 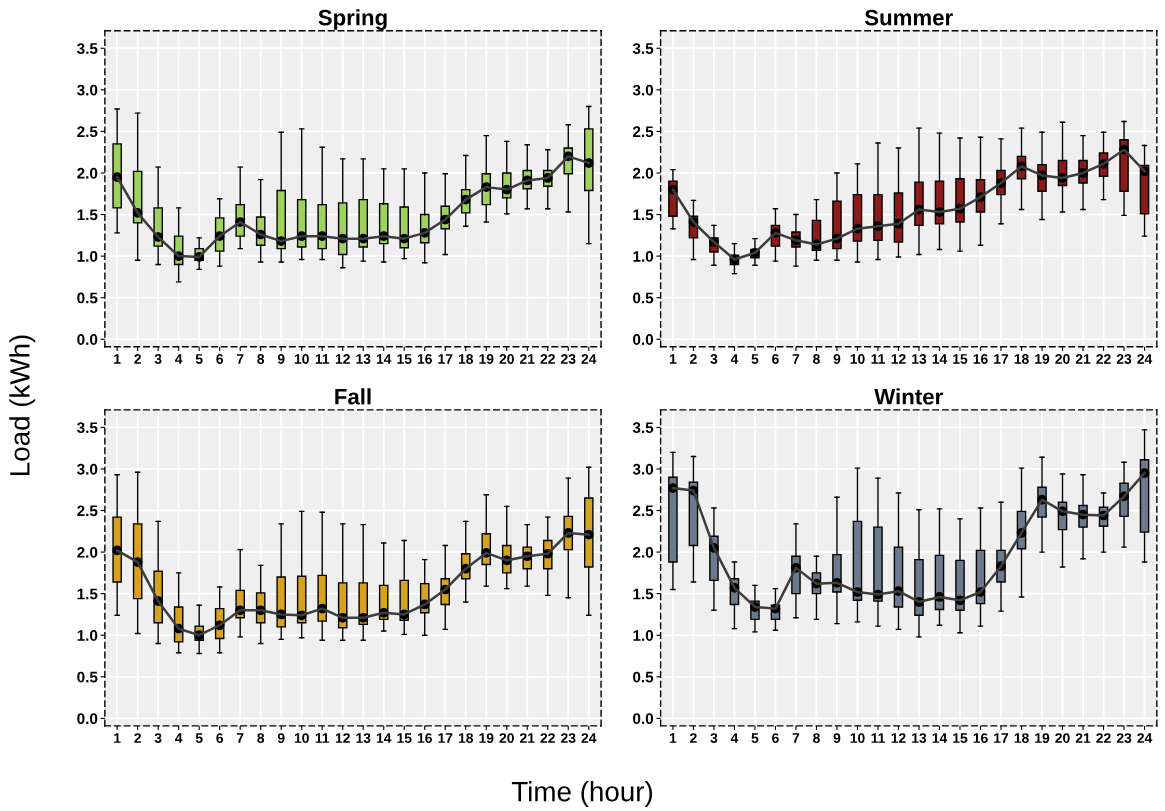 I want to click on x-axis-title: Time (hour), so click(x=582, y=794).